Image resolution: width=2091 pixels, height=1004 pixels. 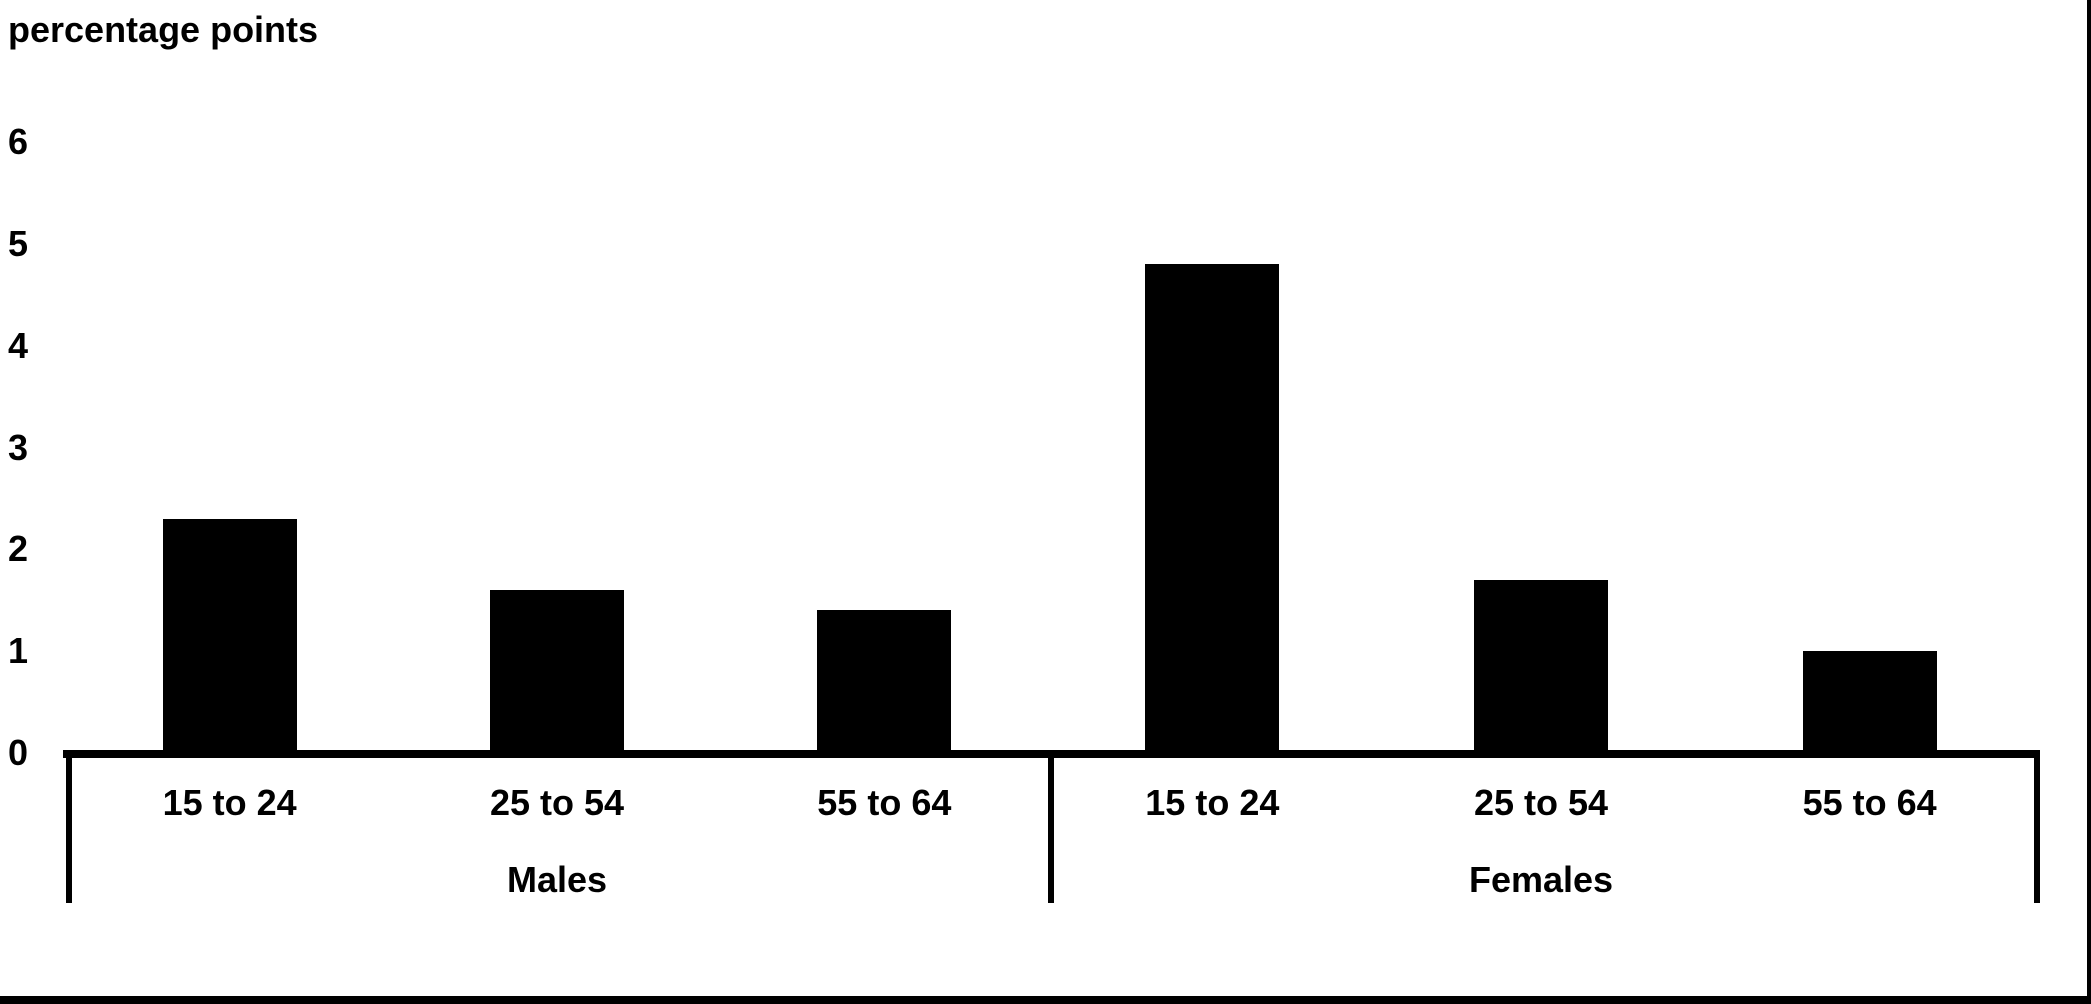 What do you see at coordinates (557, 879) in the screenshot?
I see `group-label-males: Males` at bounding box center [557, 879].